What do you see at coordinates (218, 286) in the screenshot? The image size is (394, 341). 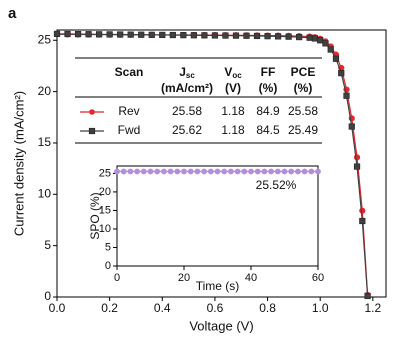 I see `x-axis-label: Time (s)` at bounding box center [218, 286].